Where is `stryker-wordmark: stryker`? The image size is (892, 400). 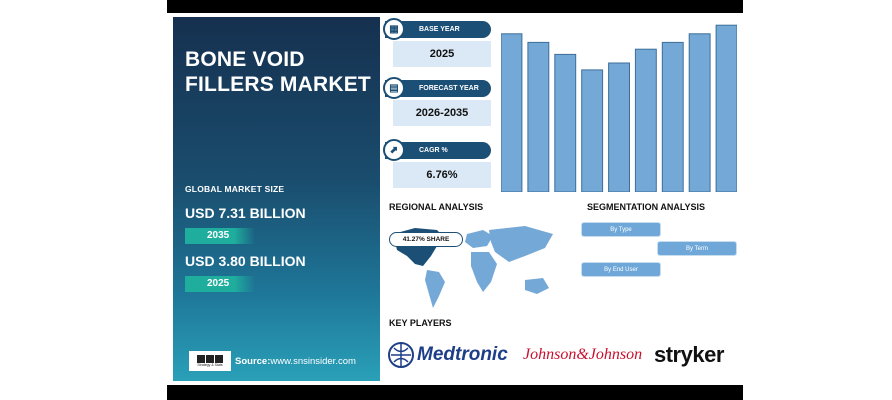 stryker-wordmark: stryker is located at coordinates (689, 354).